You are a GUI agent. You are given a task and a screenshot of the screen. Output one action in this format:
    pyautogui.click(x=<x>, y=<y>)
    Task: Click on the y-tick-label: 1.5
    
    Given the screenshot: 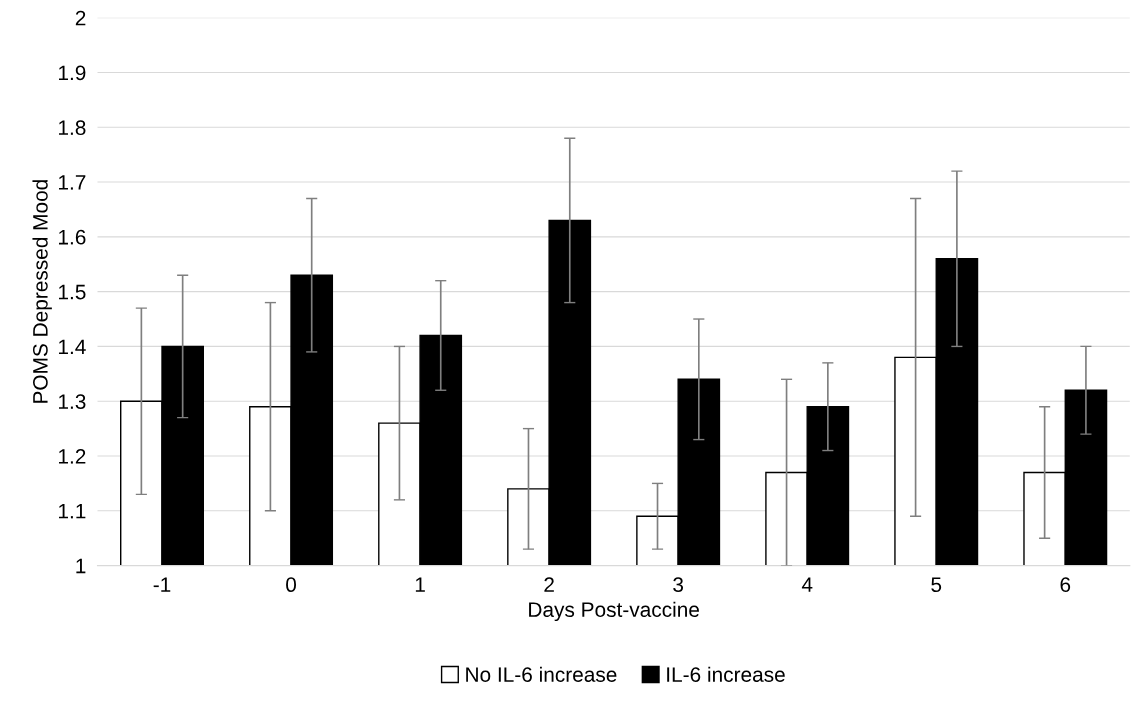 What is the action you would take?
    pyautogui.click(x=72, y=292)
    